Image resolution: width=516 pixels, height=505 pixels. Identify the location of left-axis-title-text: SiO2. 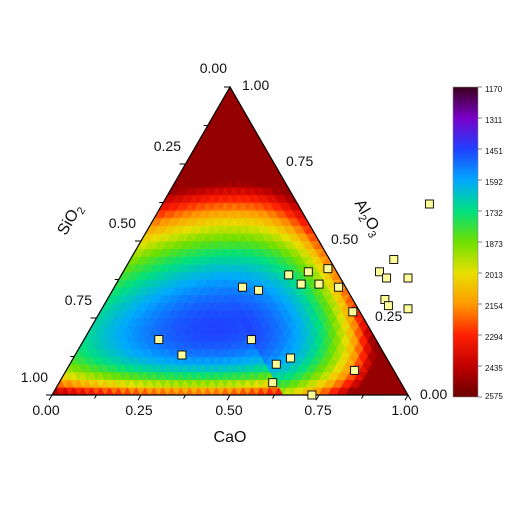
(72, 220).